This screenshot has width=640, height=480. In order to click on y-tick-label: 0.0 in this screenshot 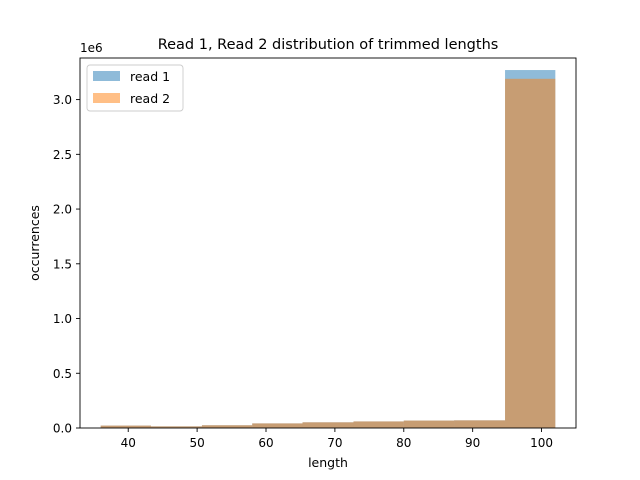, I will do `click(62, 429)`.